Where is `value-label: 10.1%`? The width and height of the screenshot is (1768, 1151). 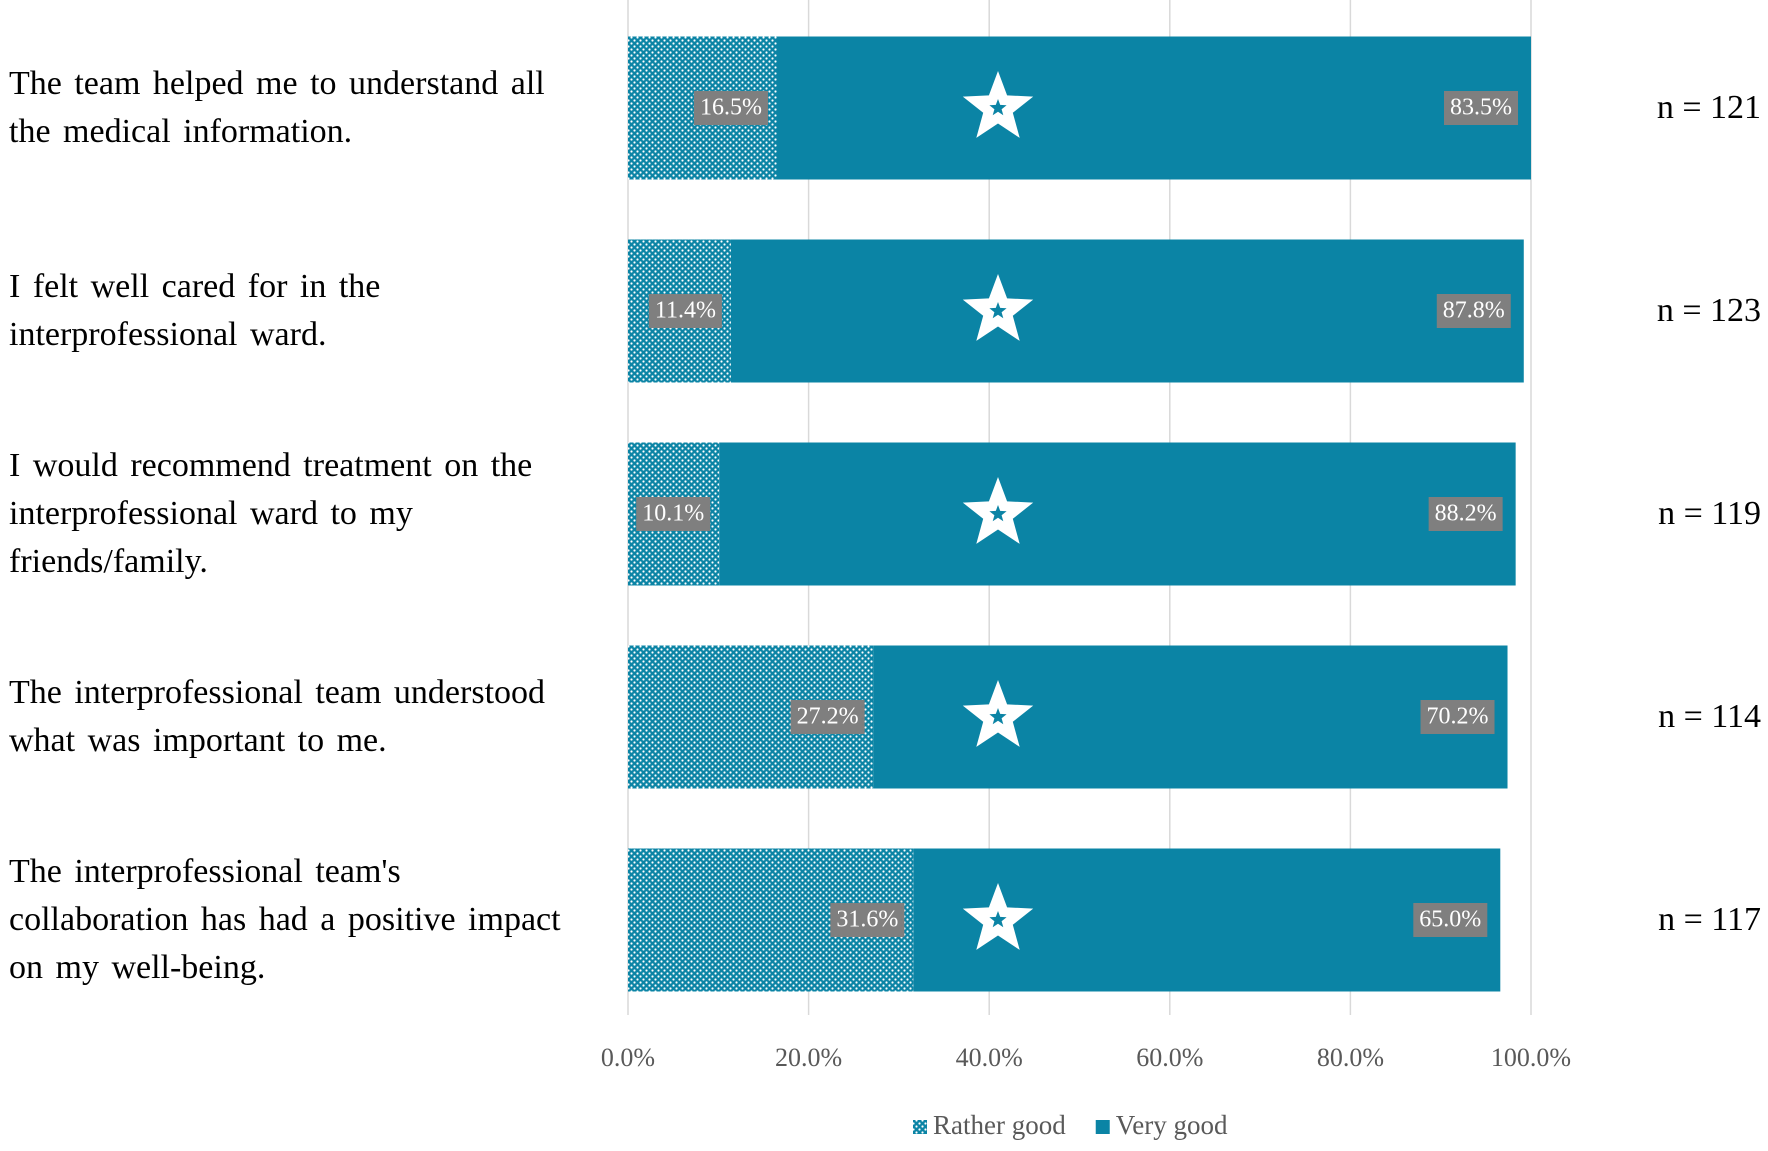 value-label: 10.1% is located at coordinates (673, 514).